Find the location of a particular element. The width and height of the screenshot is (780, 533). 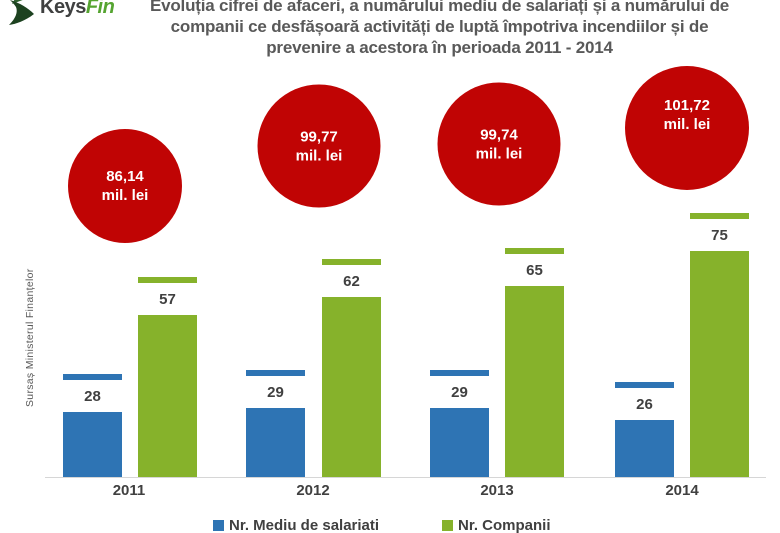

turnover-bubble-2014: 101,72 mil. lei is located at coordinates (687, 128).